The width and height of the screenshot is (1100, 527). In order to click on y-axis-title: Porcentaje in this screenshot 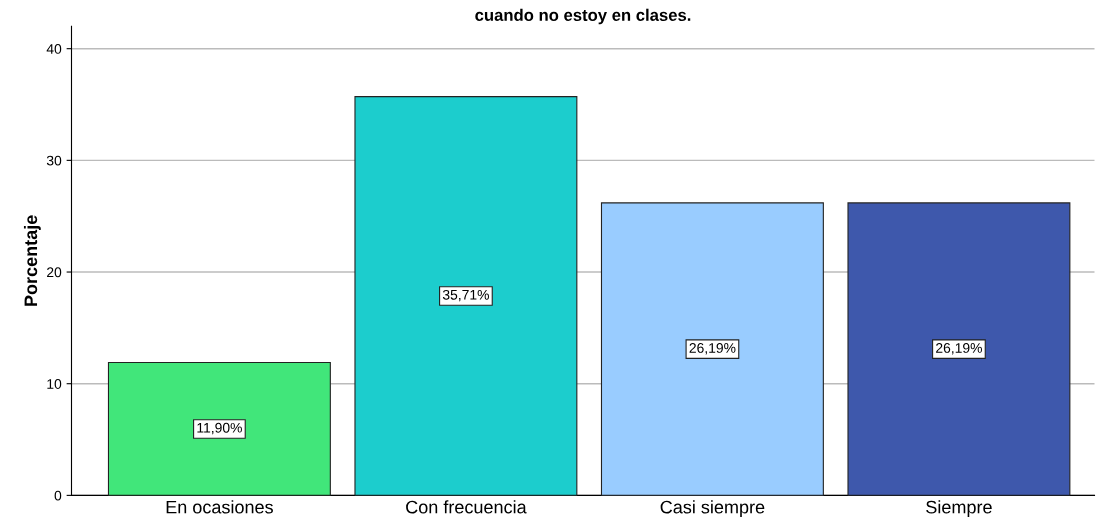, I will do `click(32, 260)`.